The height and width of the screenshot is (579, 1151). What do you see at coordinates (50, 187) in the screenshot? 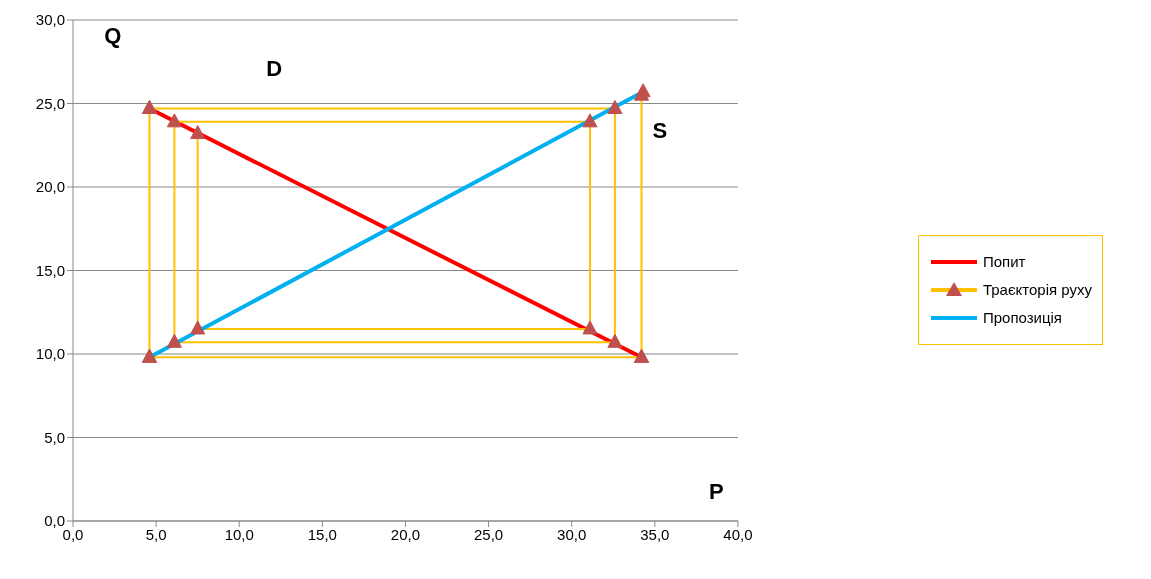
I see `y-tick-label: 20,0` at bounding box center [50, 187].